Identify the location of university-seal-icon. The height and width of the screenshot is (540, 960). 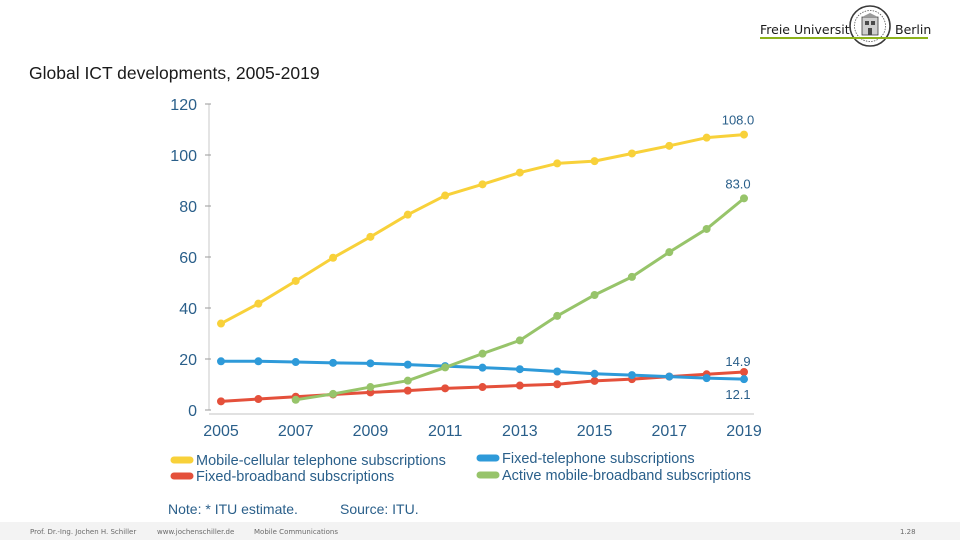
(870, 26).